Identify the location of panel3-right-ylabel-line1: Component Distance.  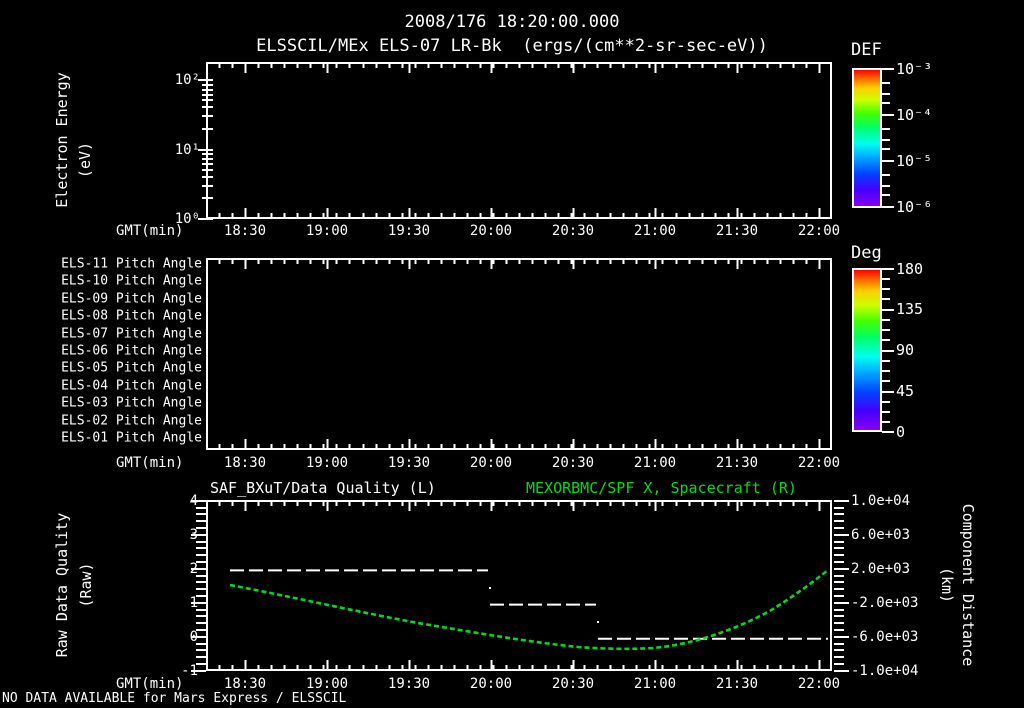
(968, 585).